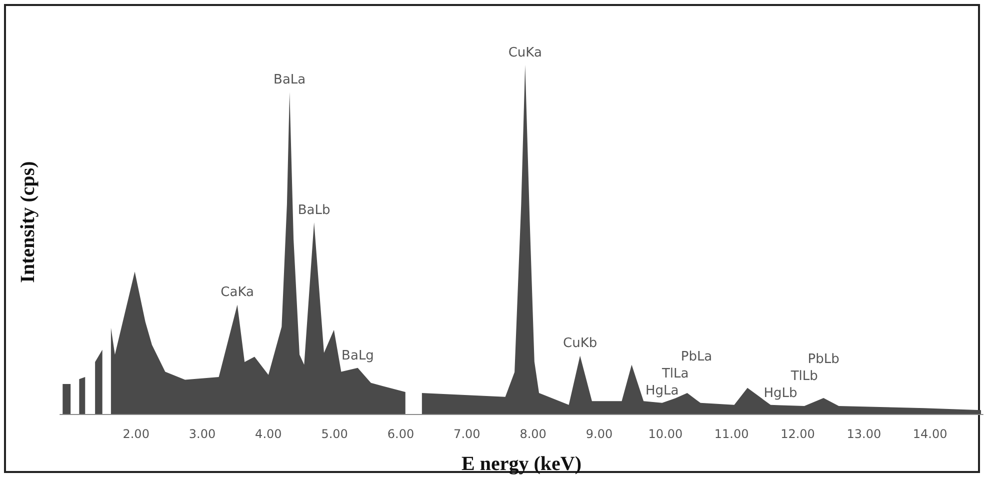 Image resolution: width=988 pixels, height=479 pixels. Describe the element at coordinates (930, 434) in the screenshot. I see `x-tick-label: 14.00` at that location.